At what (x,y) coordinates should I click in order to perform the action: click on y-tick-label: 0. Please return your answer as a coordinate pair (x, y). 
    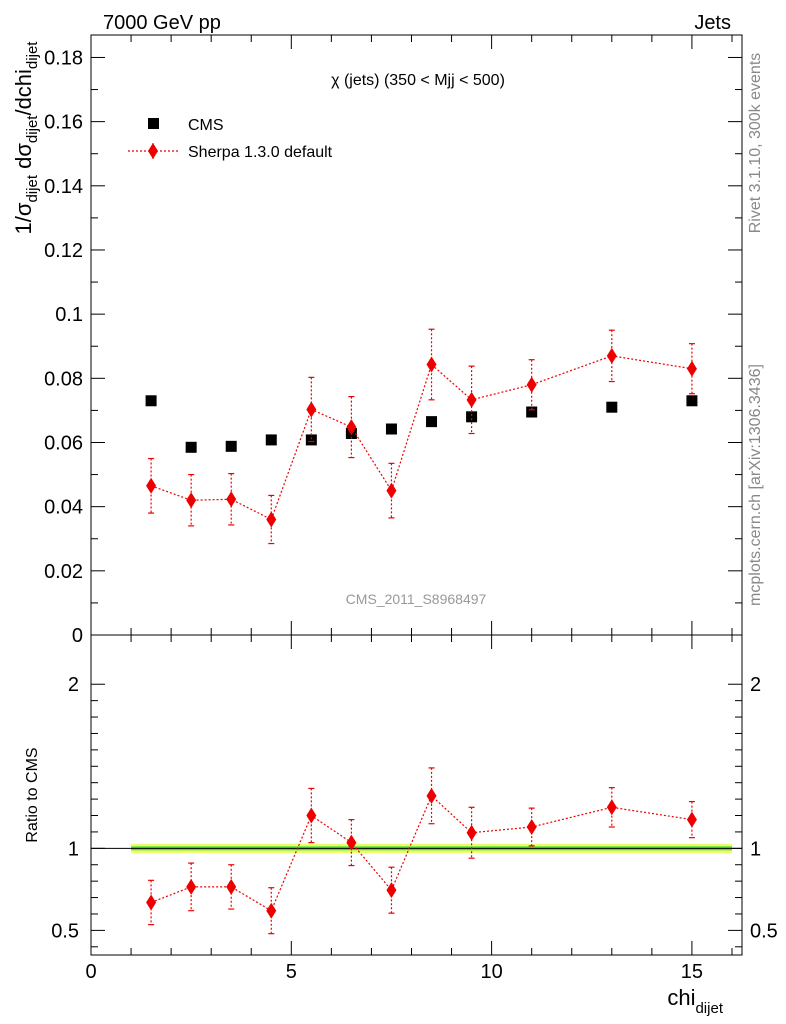
    Looking at the image, I should click on (77, 636).